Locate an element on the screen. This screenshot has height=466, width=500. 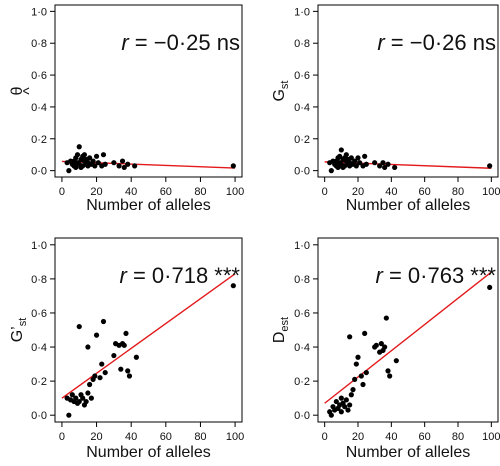
x-tick-label: 60 is located at coordinates (425, 192).